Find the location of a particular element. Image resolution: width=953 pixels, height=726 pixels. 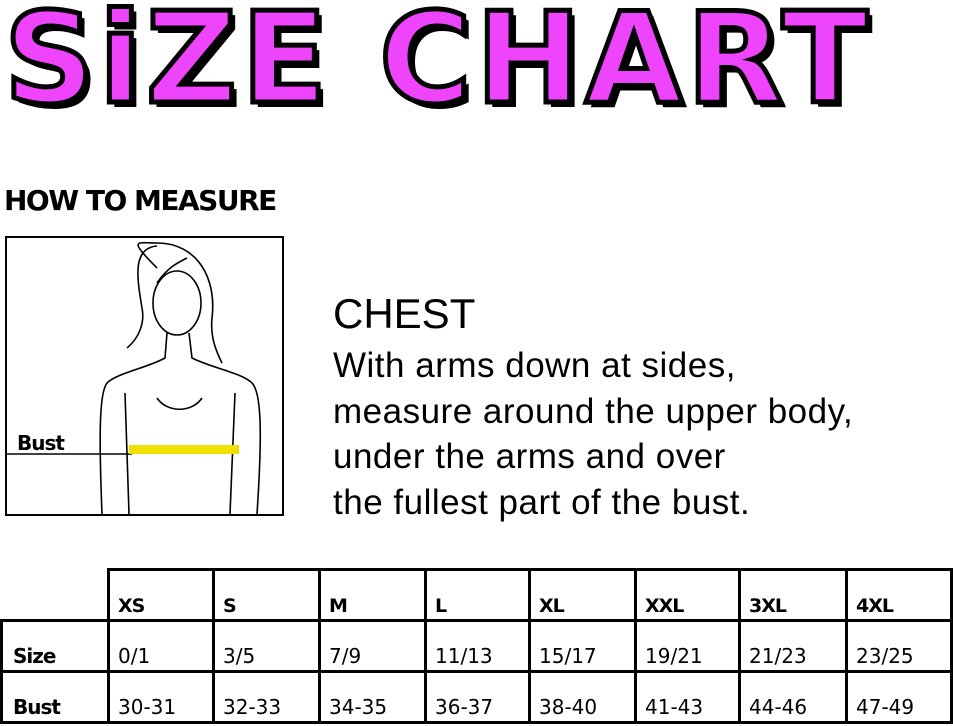

woman-figure-icon: Bust is located at coordinates (134, 378).